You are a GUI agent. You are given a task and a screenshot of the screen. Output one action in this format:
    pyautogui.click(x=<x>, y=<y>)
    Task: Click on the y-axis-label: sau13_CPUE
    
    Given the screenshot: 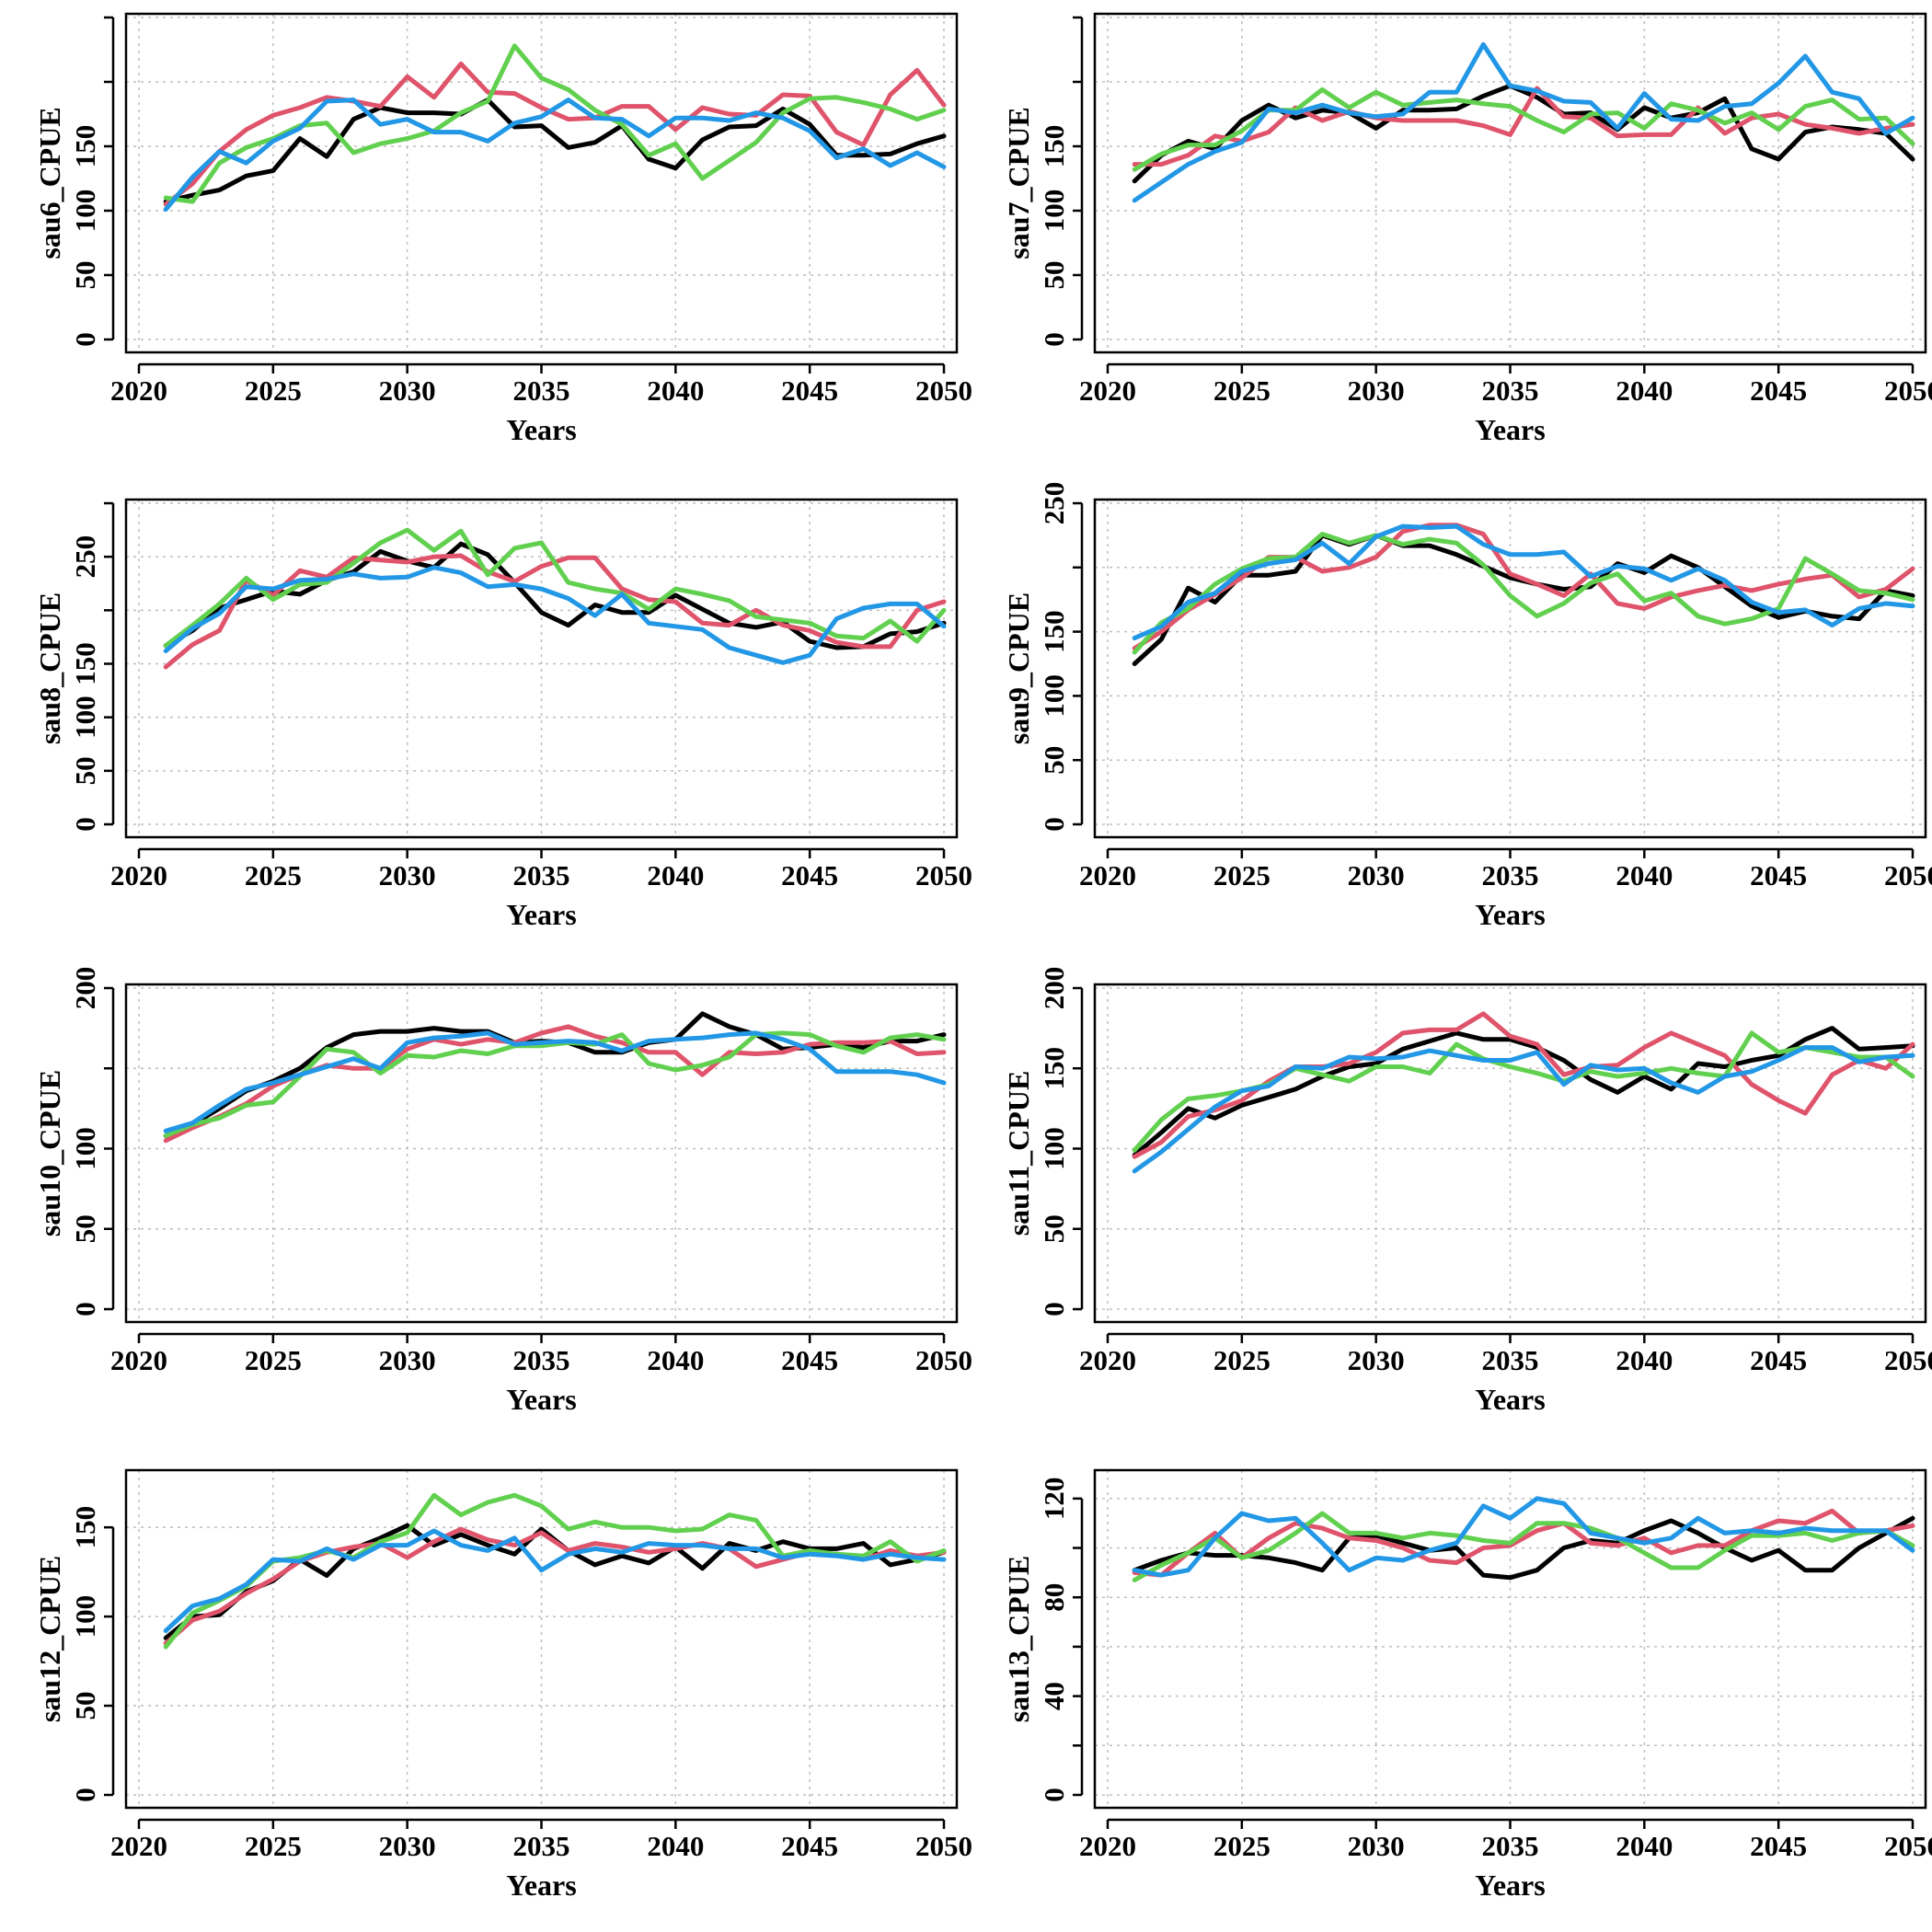 What is the action you would take?
    pyautogui.click(x=1018, y=1639)
    